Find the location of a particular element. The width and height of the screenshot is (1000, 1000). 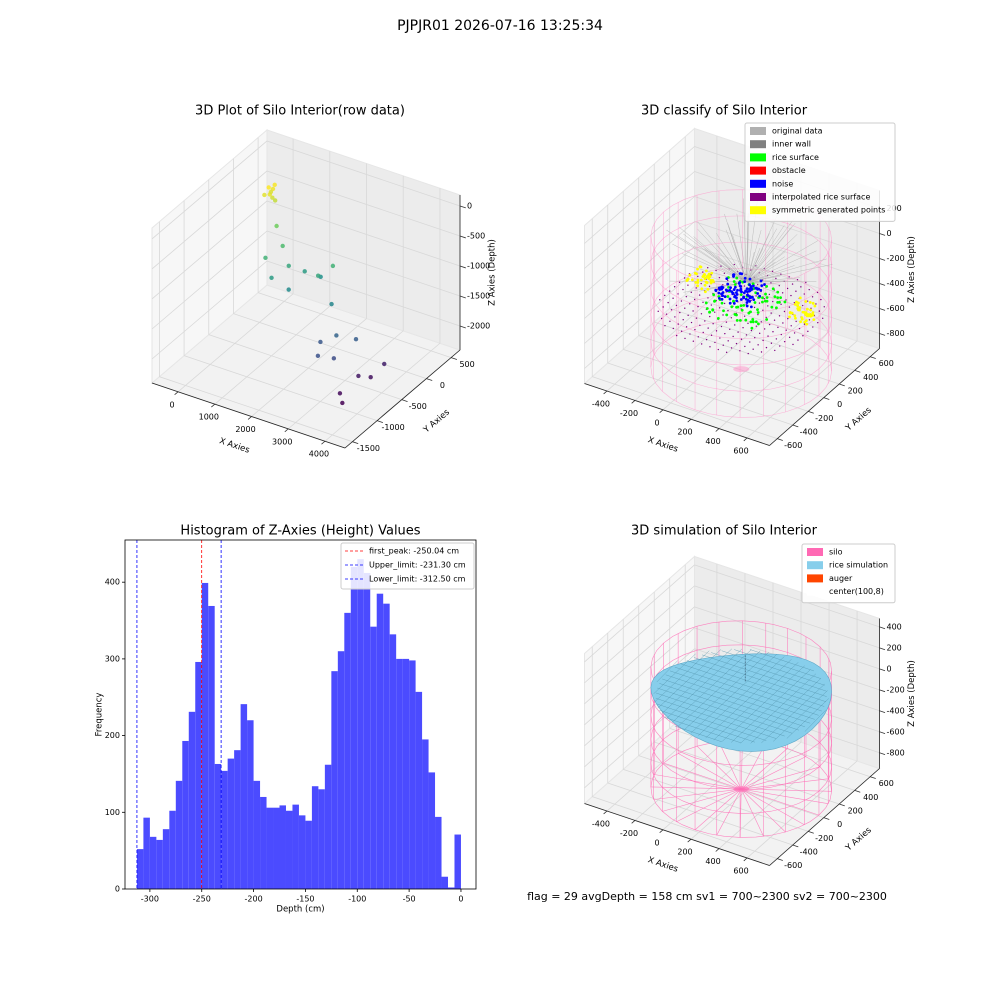

y-axis-line is located at coordinates (824, 817).